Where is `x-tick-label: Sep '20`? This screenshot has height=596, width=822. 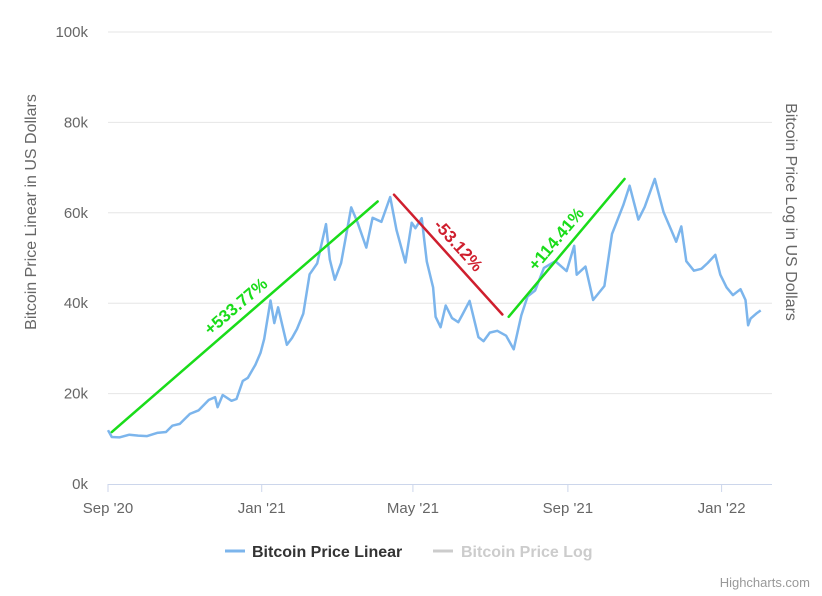 x-tick-label: Sep '20 is located at coordinates (108, 508).